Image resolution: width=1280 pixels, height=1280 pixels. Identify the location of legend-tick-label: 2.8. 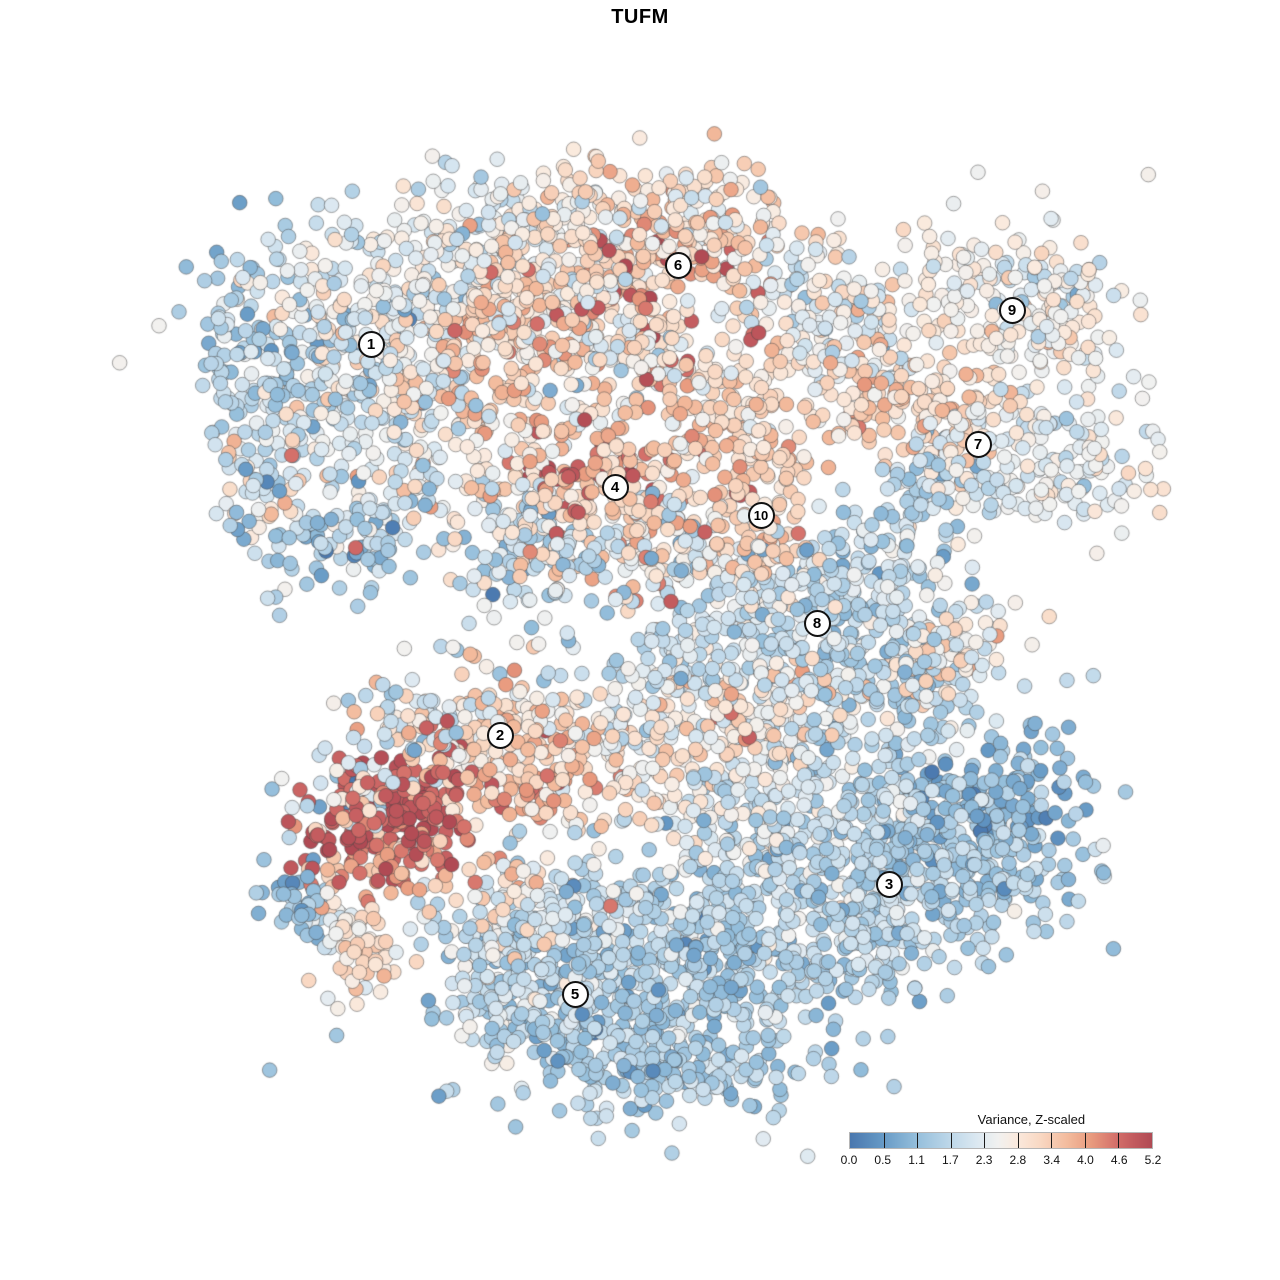
(1018, 1160).